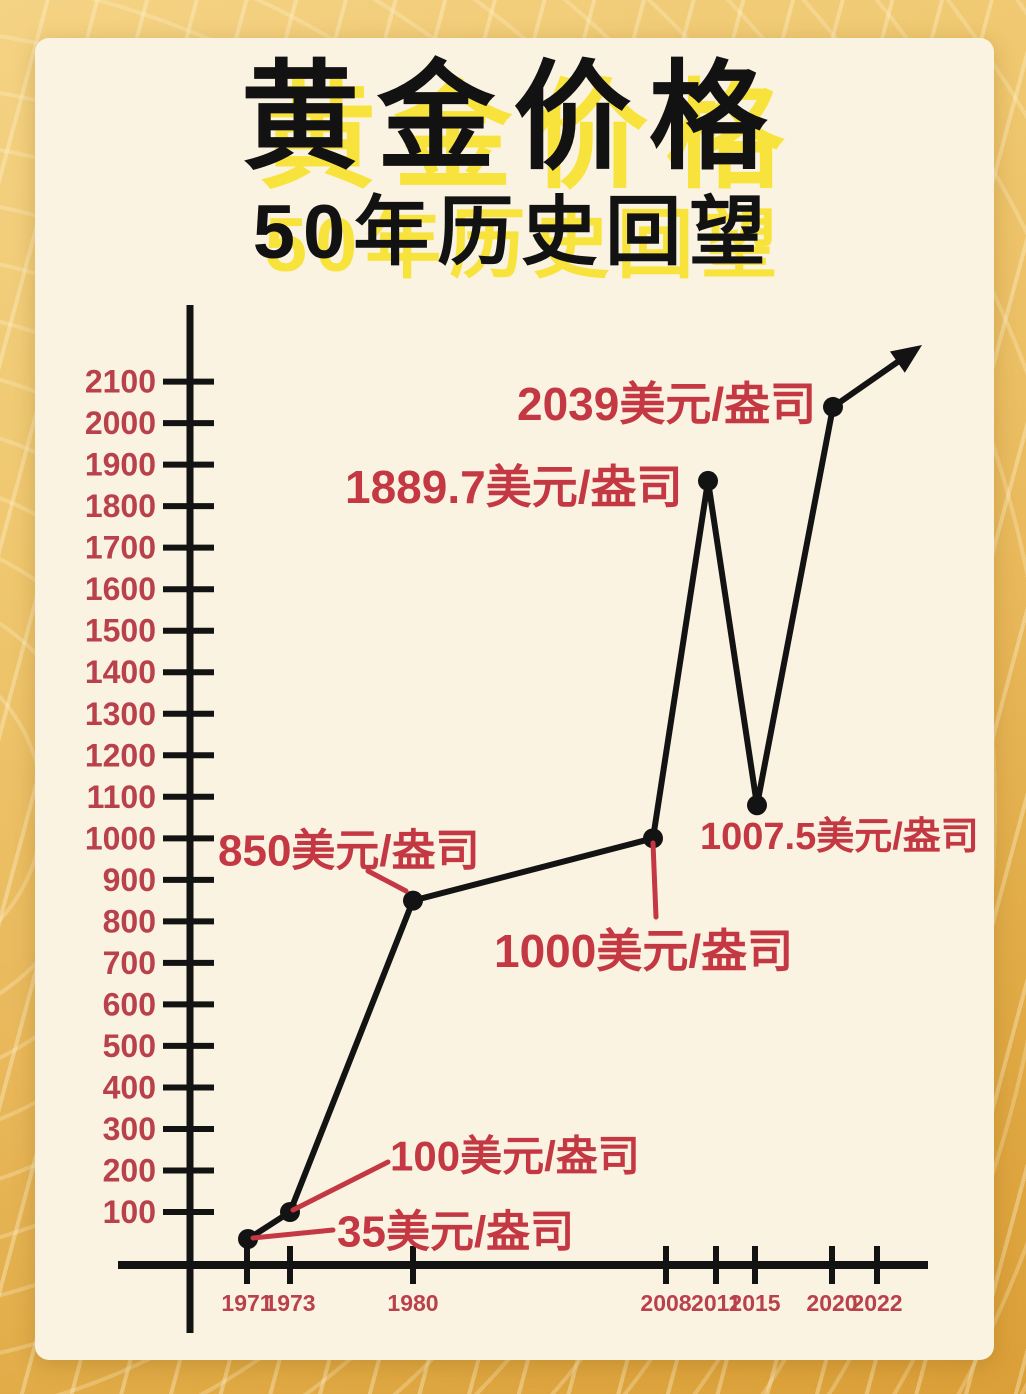 This screenshot has width=1026, height=1394. I want to click on y-tick-label: 1600, so click(120, 589).